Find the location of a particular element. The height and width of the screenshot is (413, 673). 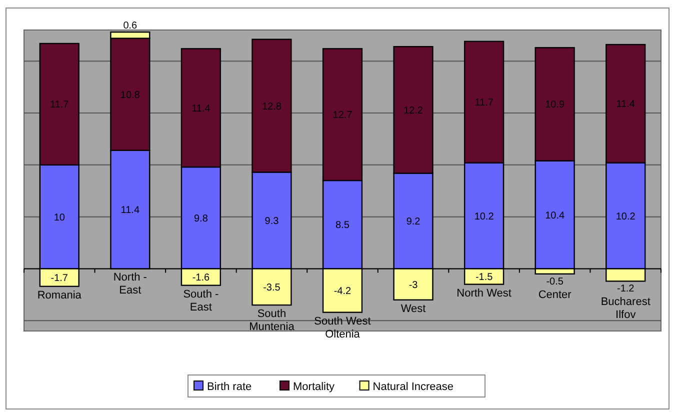

legend-label: Mortality is located at coordinates (314, 386).